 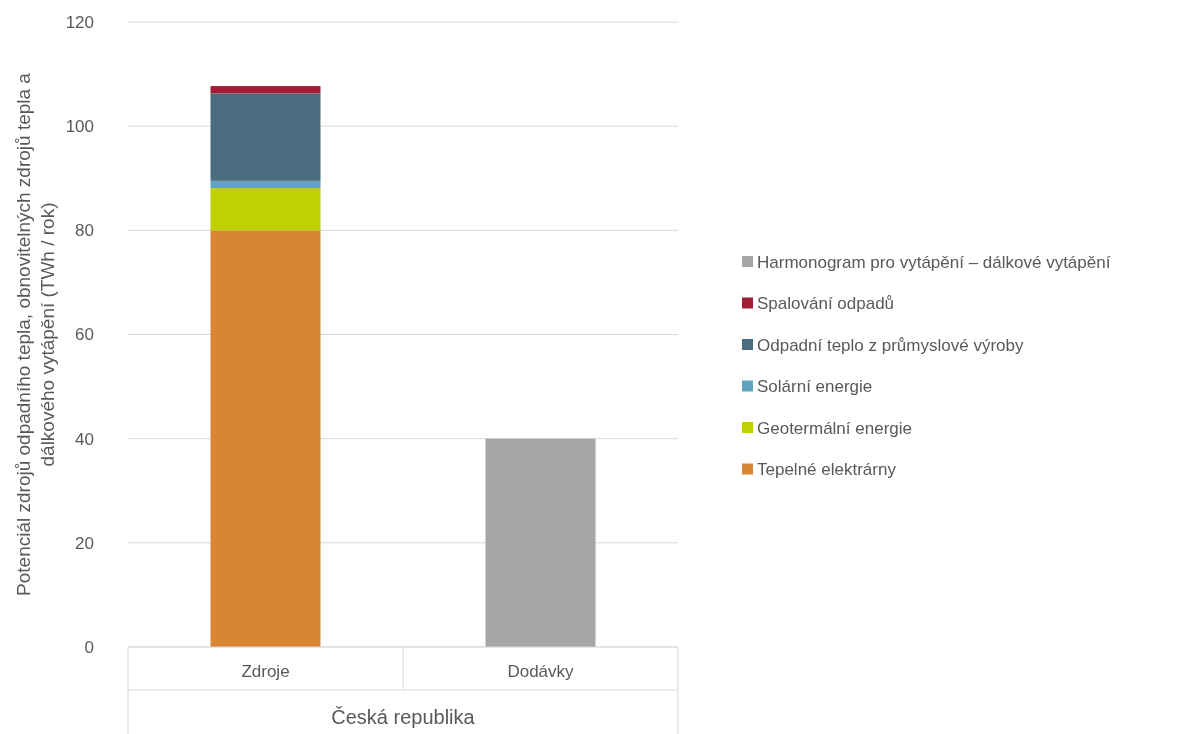 What do you see at coordinates (890, 345) in the screenshot?
I see `legend-label: Odpadní teplo z průmyslové výroby` at bounding box center [890, 345].